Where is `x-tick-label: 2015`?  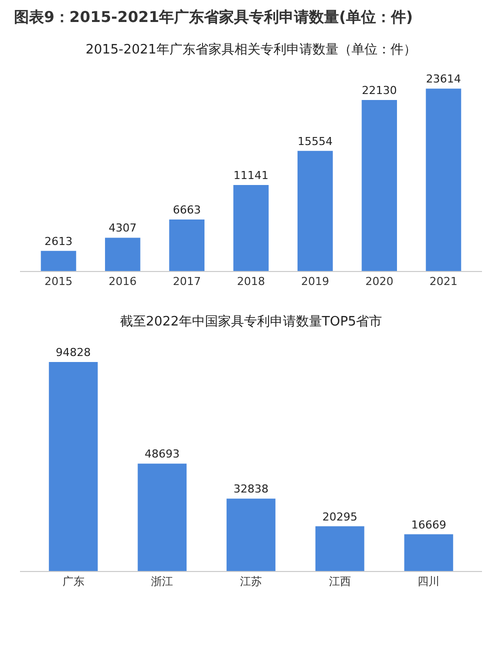 x-tick-label: 2015 is located at coordinates (58, 281).